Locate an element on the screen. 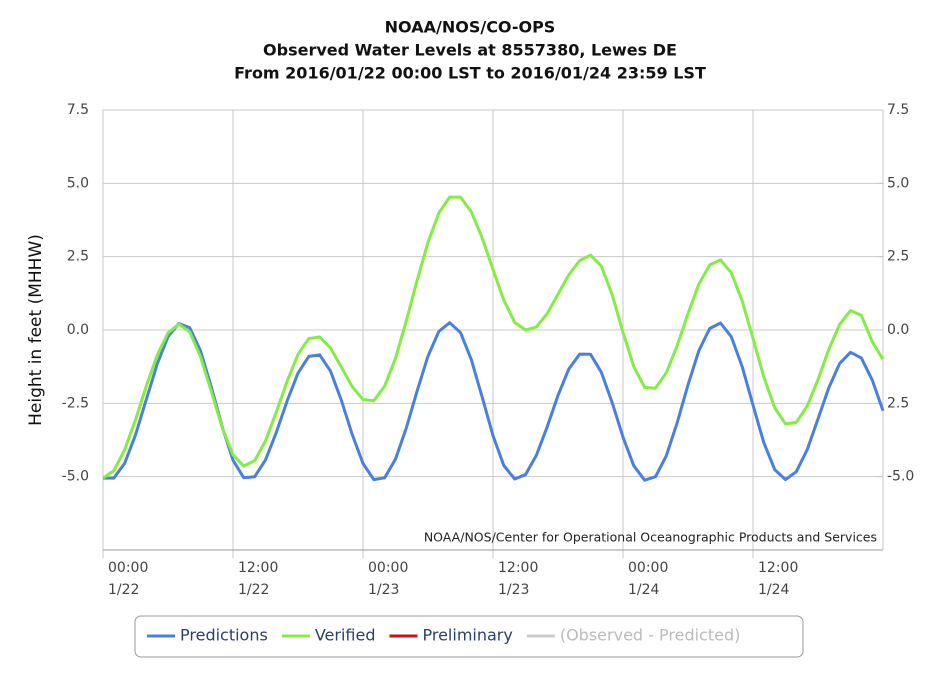  y2-tick-label: 7.5 is located at coordinates (898, 110).